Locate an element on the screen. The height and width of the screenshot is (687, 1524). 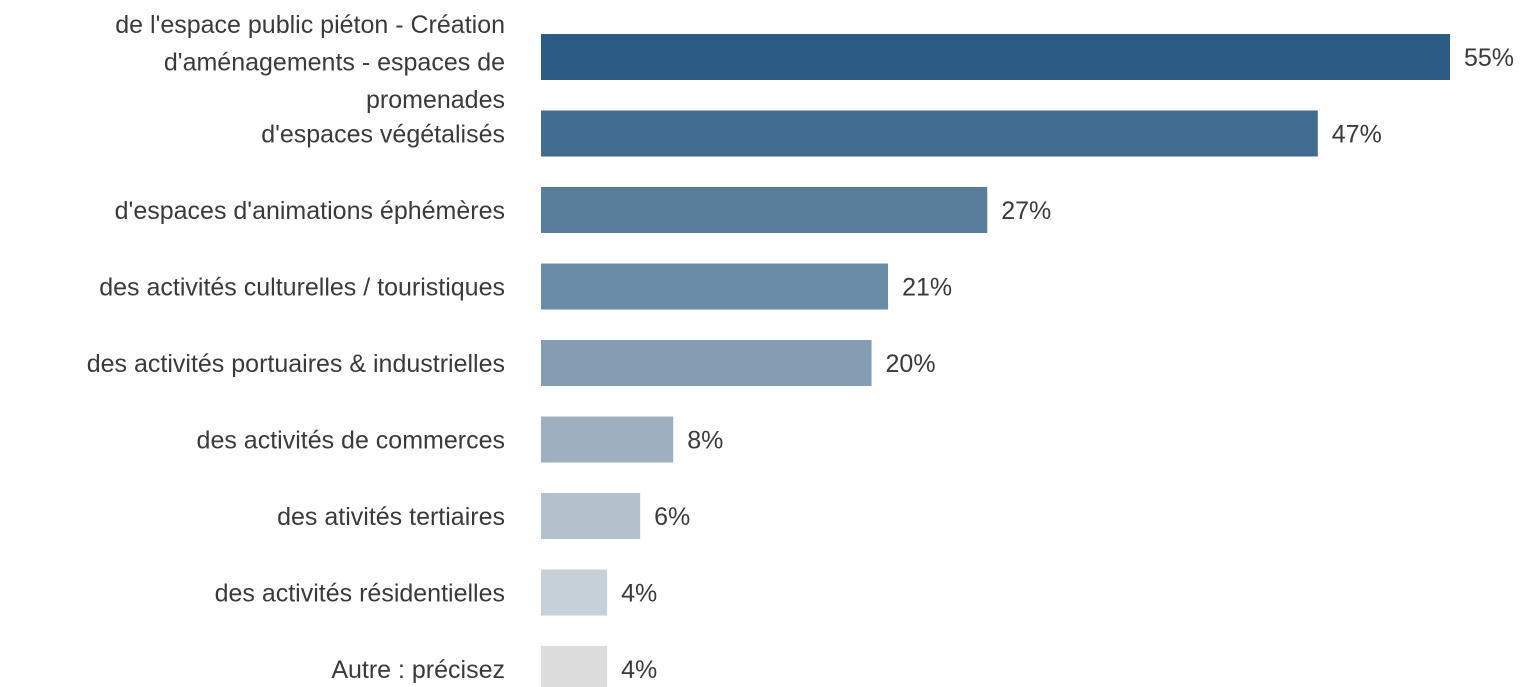
category-label-2-line-0: d'espaces d'animations éphémères is located at coordinates (310, 211).